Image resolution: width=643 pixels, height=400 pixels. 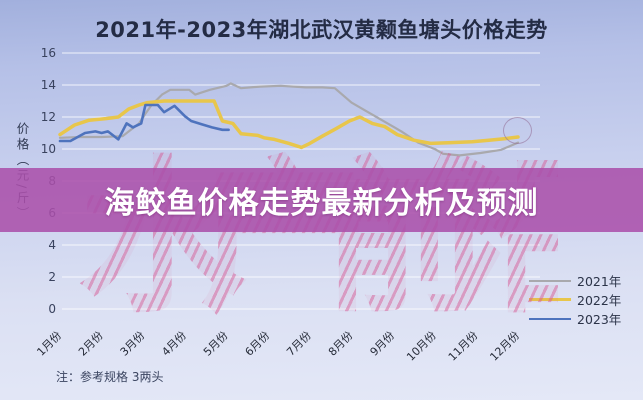 What do you see at coordinates (258, 344) in the screenshot?
I see `x-tick-label-6: 6月份` at bounding box center [258, 344].